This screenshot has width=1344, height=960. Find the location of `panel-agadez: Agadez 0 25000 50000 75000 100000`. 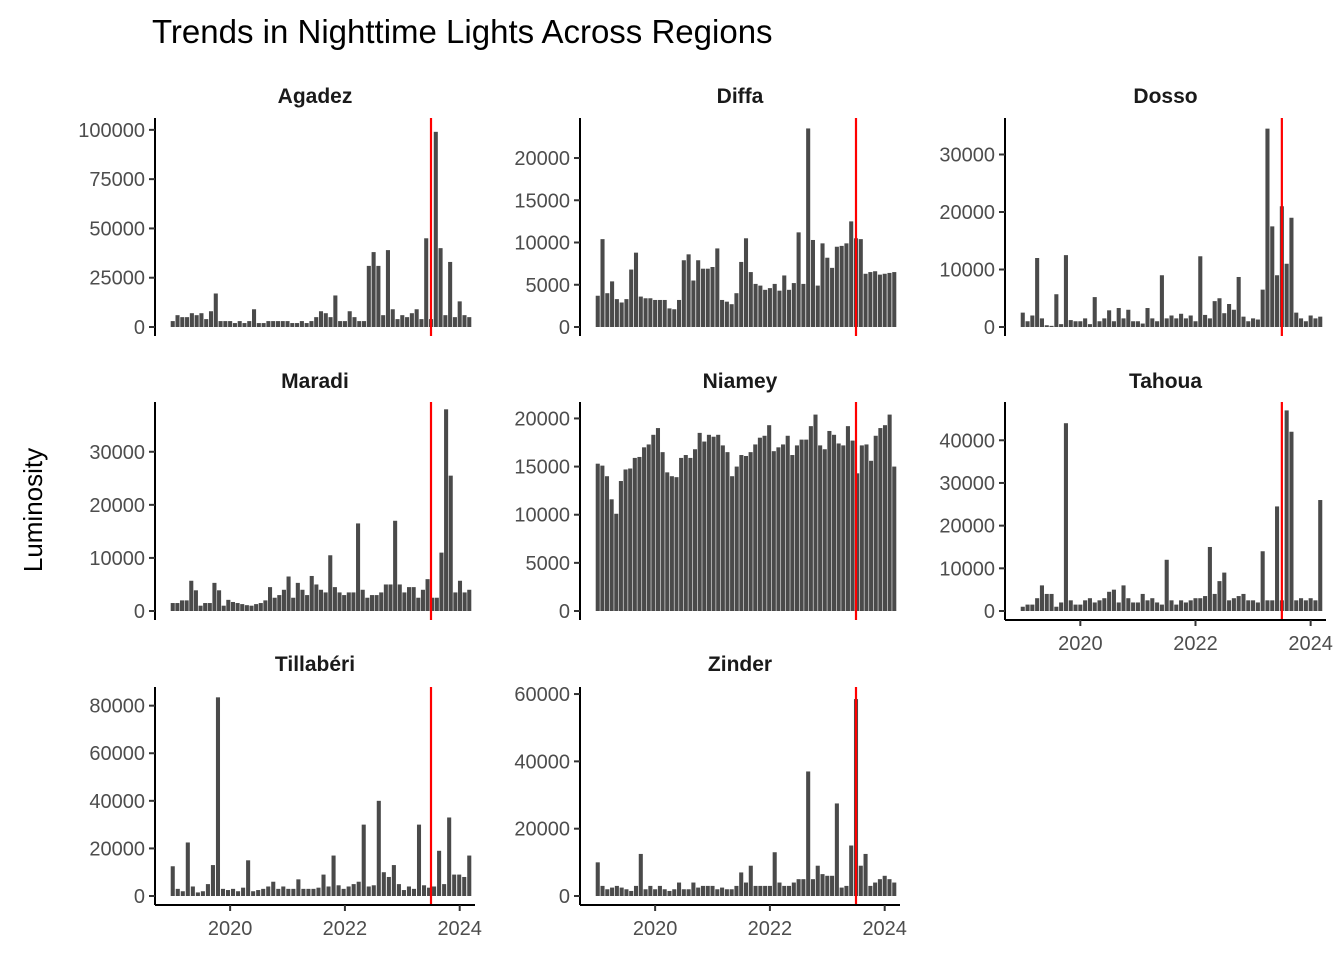

panel-agadez: Agadez 0 25000 50000 75000 100000 is located at coordinates (275, 212).